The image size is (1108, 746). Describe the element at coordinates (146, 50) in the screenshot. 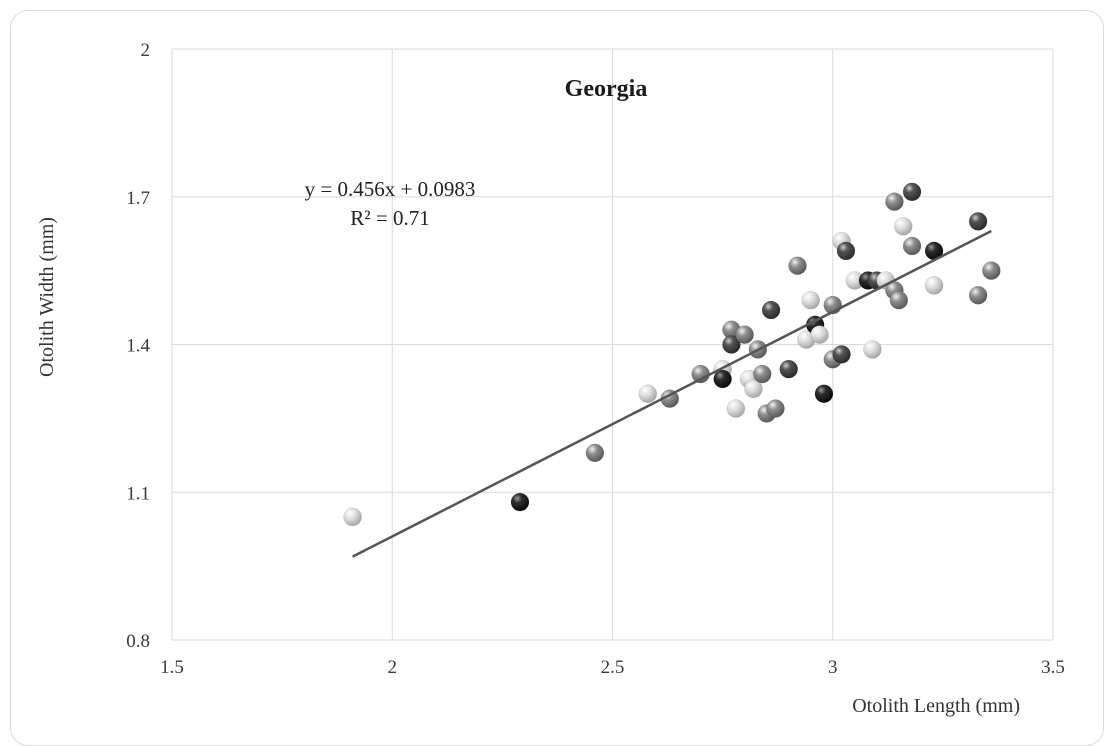

I see `y-tick-label: 2` at that location.